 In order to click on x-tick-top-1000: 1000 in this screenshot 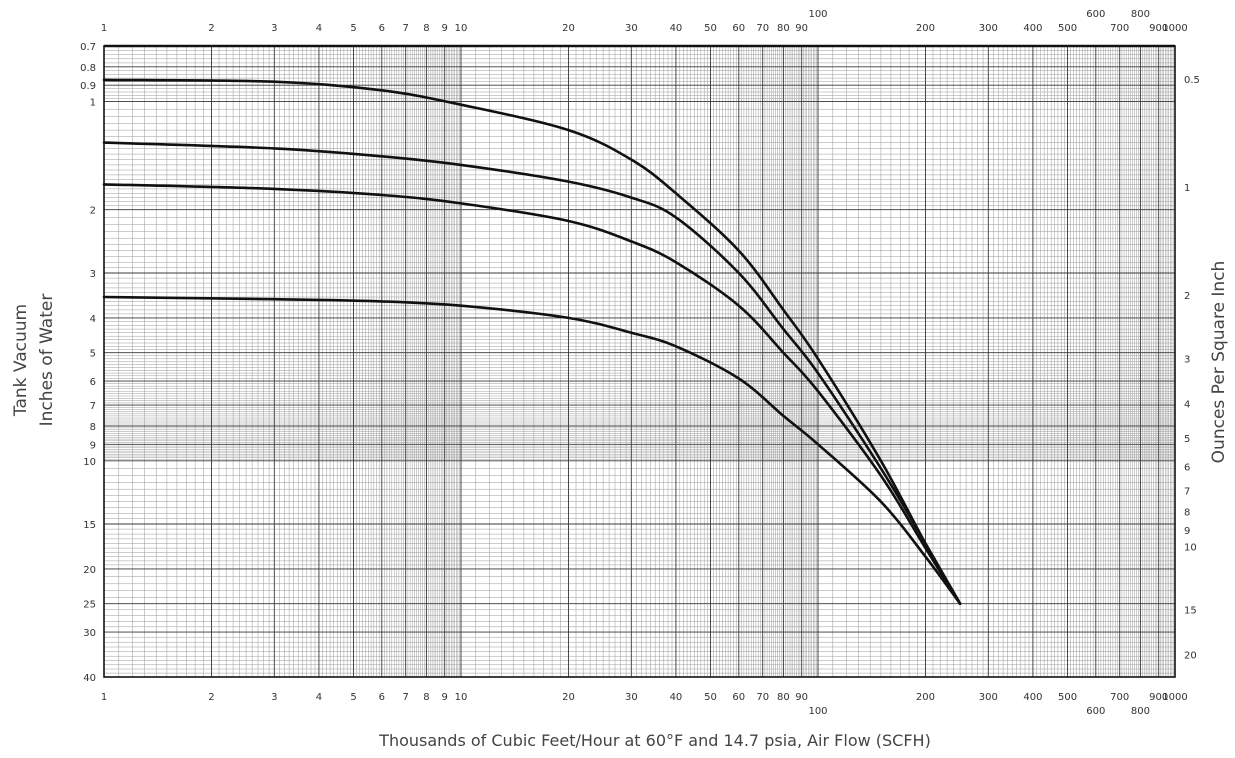, I will do `click(1174, 28)`.